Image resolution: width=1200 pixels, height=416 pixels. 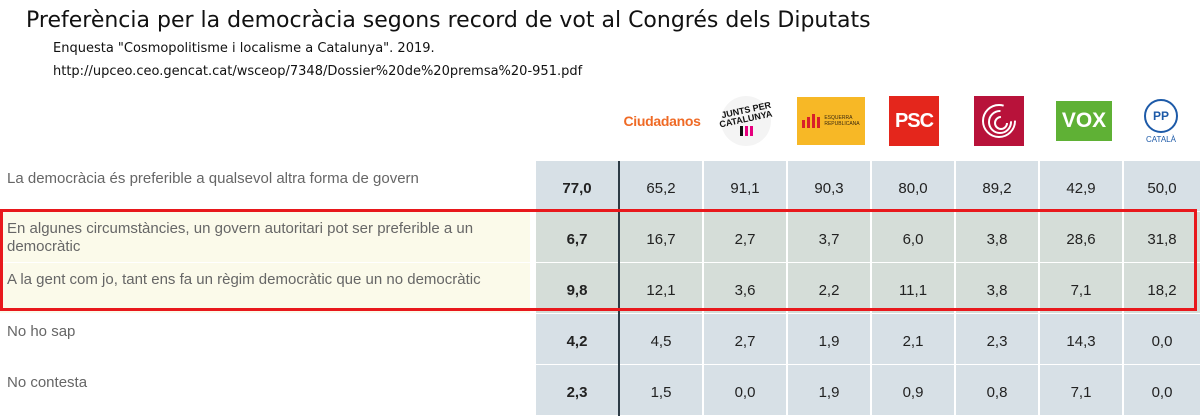 I want to click on erc-logo: ESQUERRA REPUBLICANA, so click(x=831, y=121).